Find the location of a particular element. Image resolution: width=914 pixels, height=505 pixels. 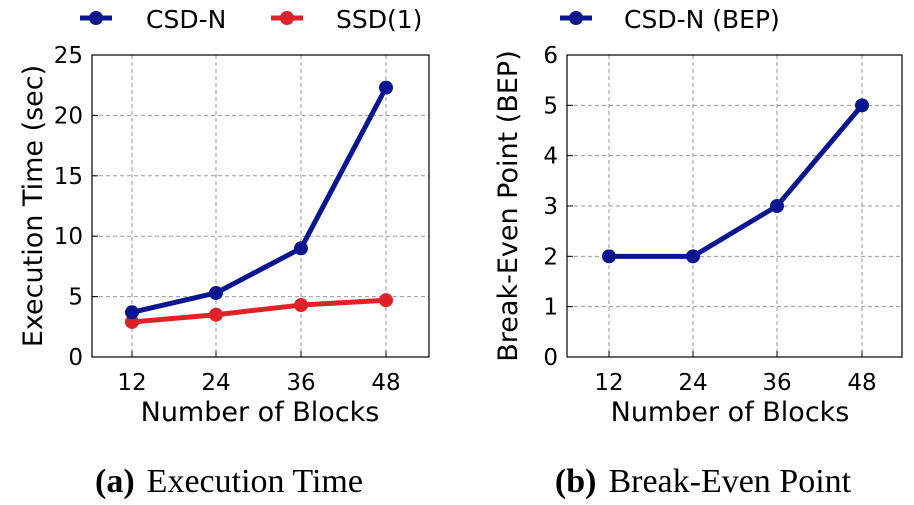

chart-a-caption-letter: (a) is located at coordinates (115, 481).